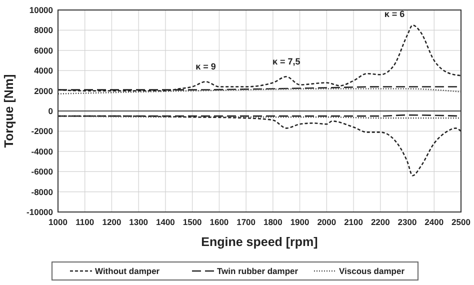 Image resolution: width=474 pixels, height=285 pixels. What do you see at coordinates (58, 222) in the screenshot?
I see `x-tick-label: 1000` at bounding box center [58, 222].